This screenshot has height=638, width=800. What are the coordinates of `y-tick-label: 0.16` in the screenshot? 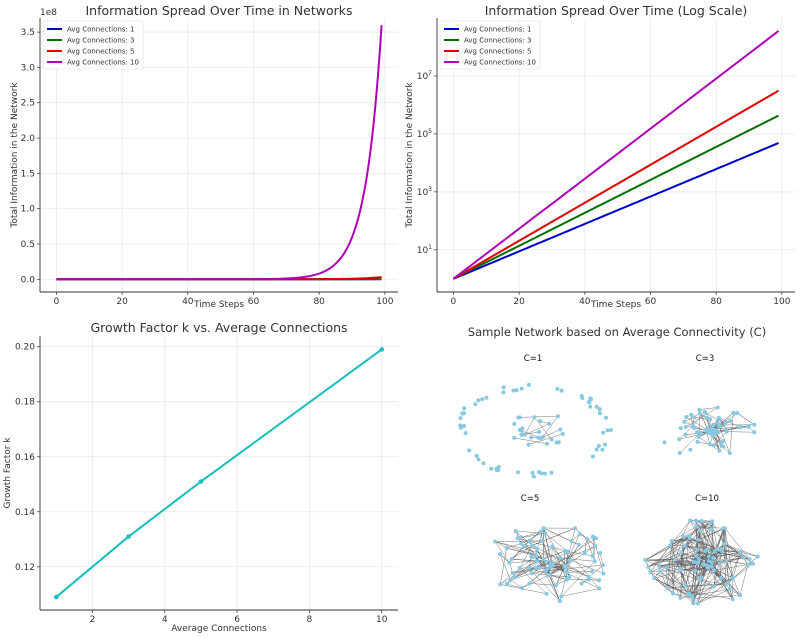 It's located at (25, 458).